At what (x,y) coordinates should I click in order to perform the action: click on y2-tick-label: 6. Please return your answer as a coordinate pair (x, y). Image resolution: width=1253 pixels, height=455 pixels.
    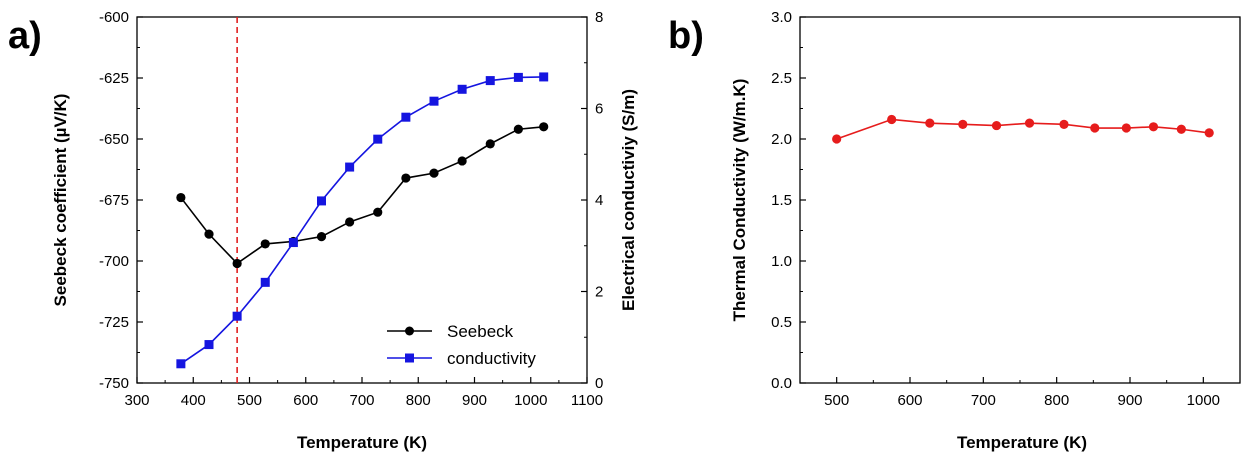
    Looking at the image, I should click on (599, 109).